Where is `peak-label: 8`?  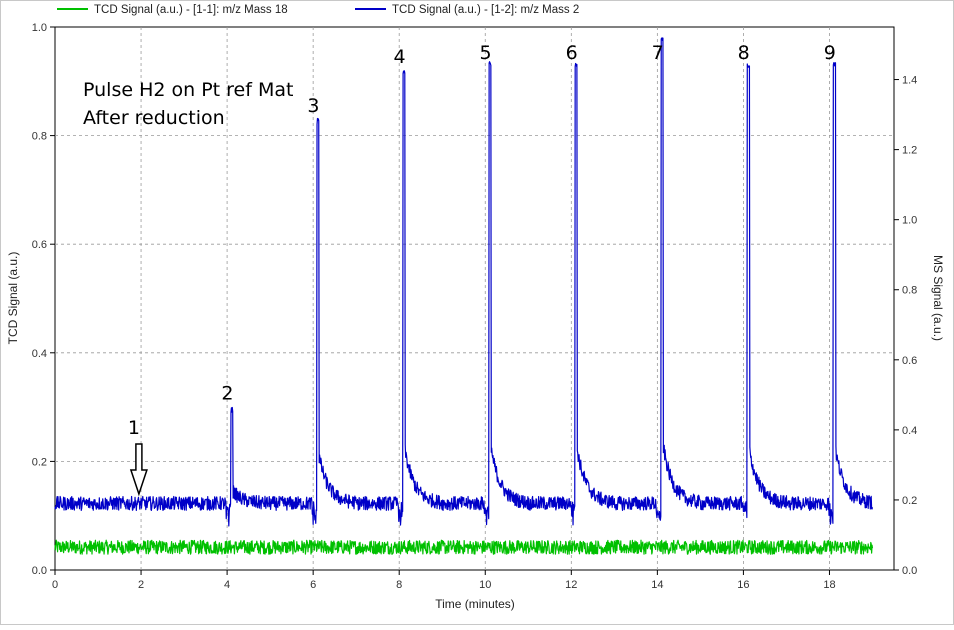 peak-label: 8 is located at coordinates (744, 53).